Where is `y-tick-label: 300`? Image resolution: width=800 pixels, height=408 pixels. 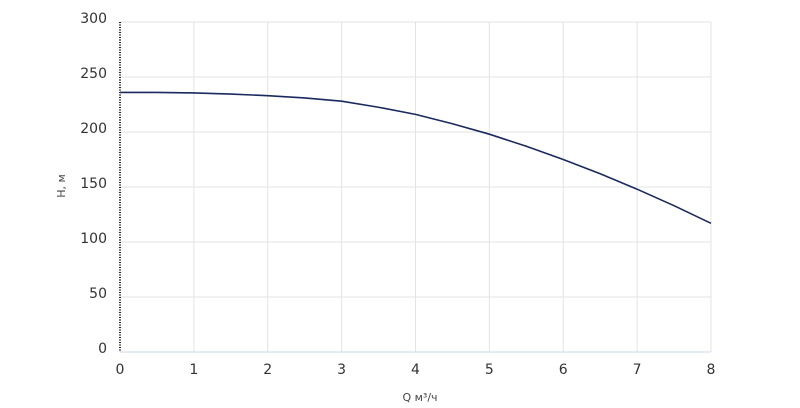
y-tick-label: 300 is located at coordinates (93, 19).